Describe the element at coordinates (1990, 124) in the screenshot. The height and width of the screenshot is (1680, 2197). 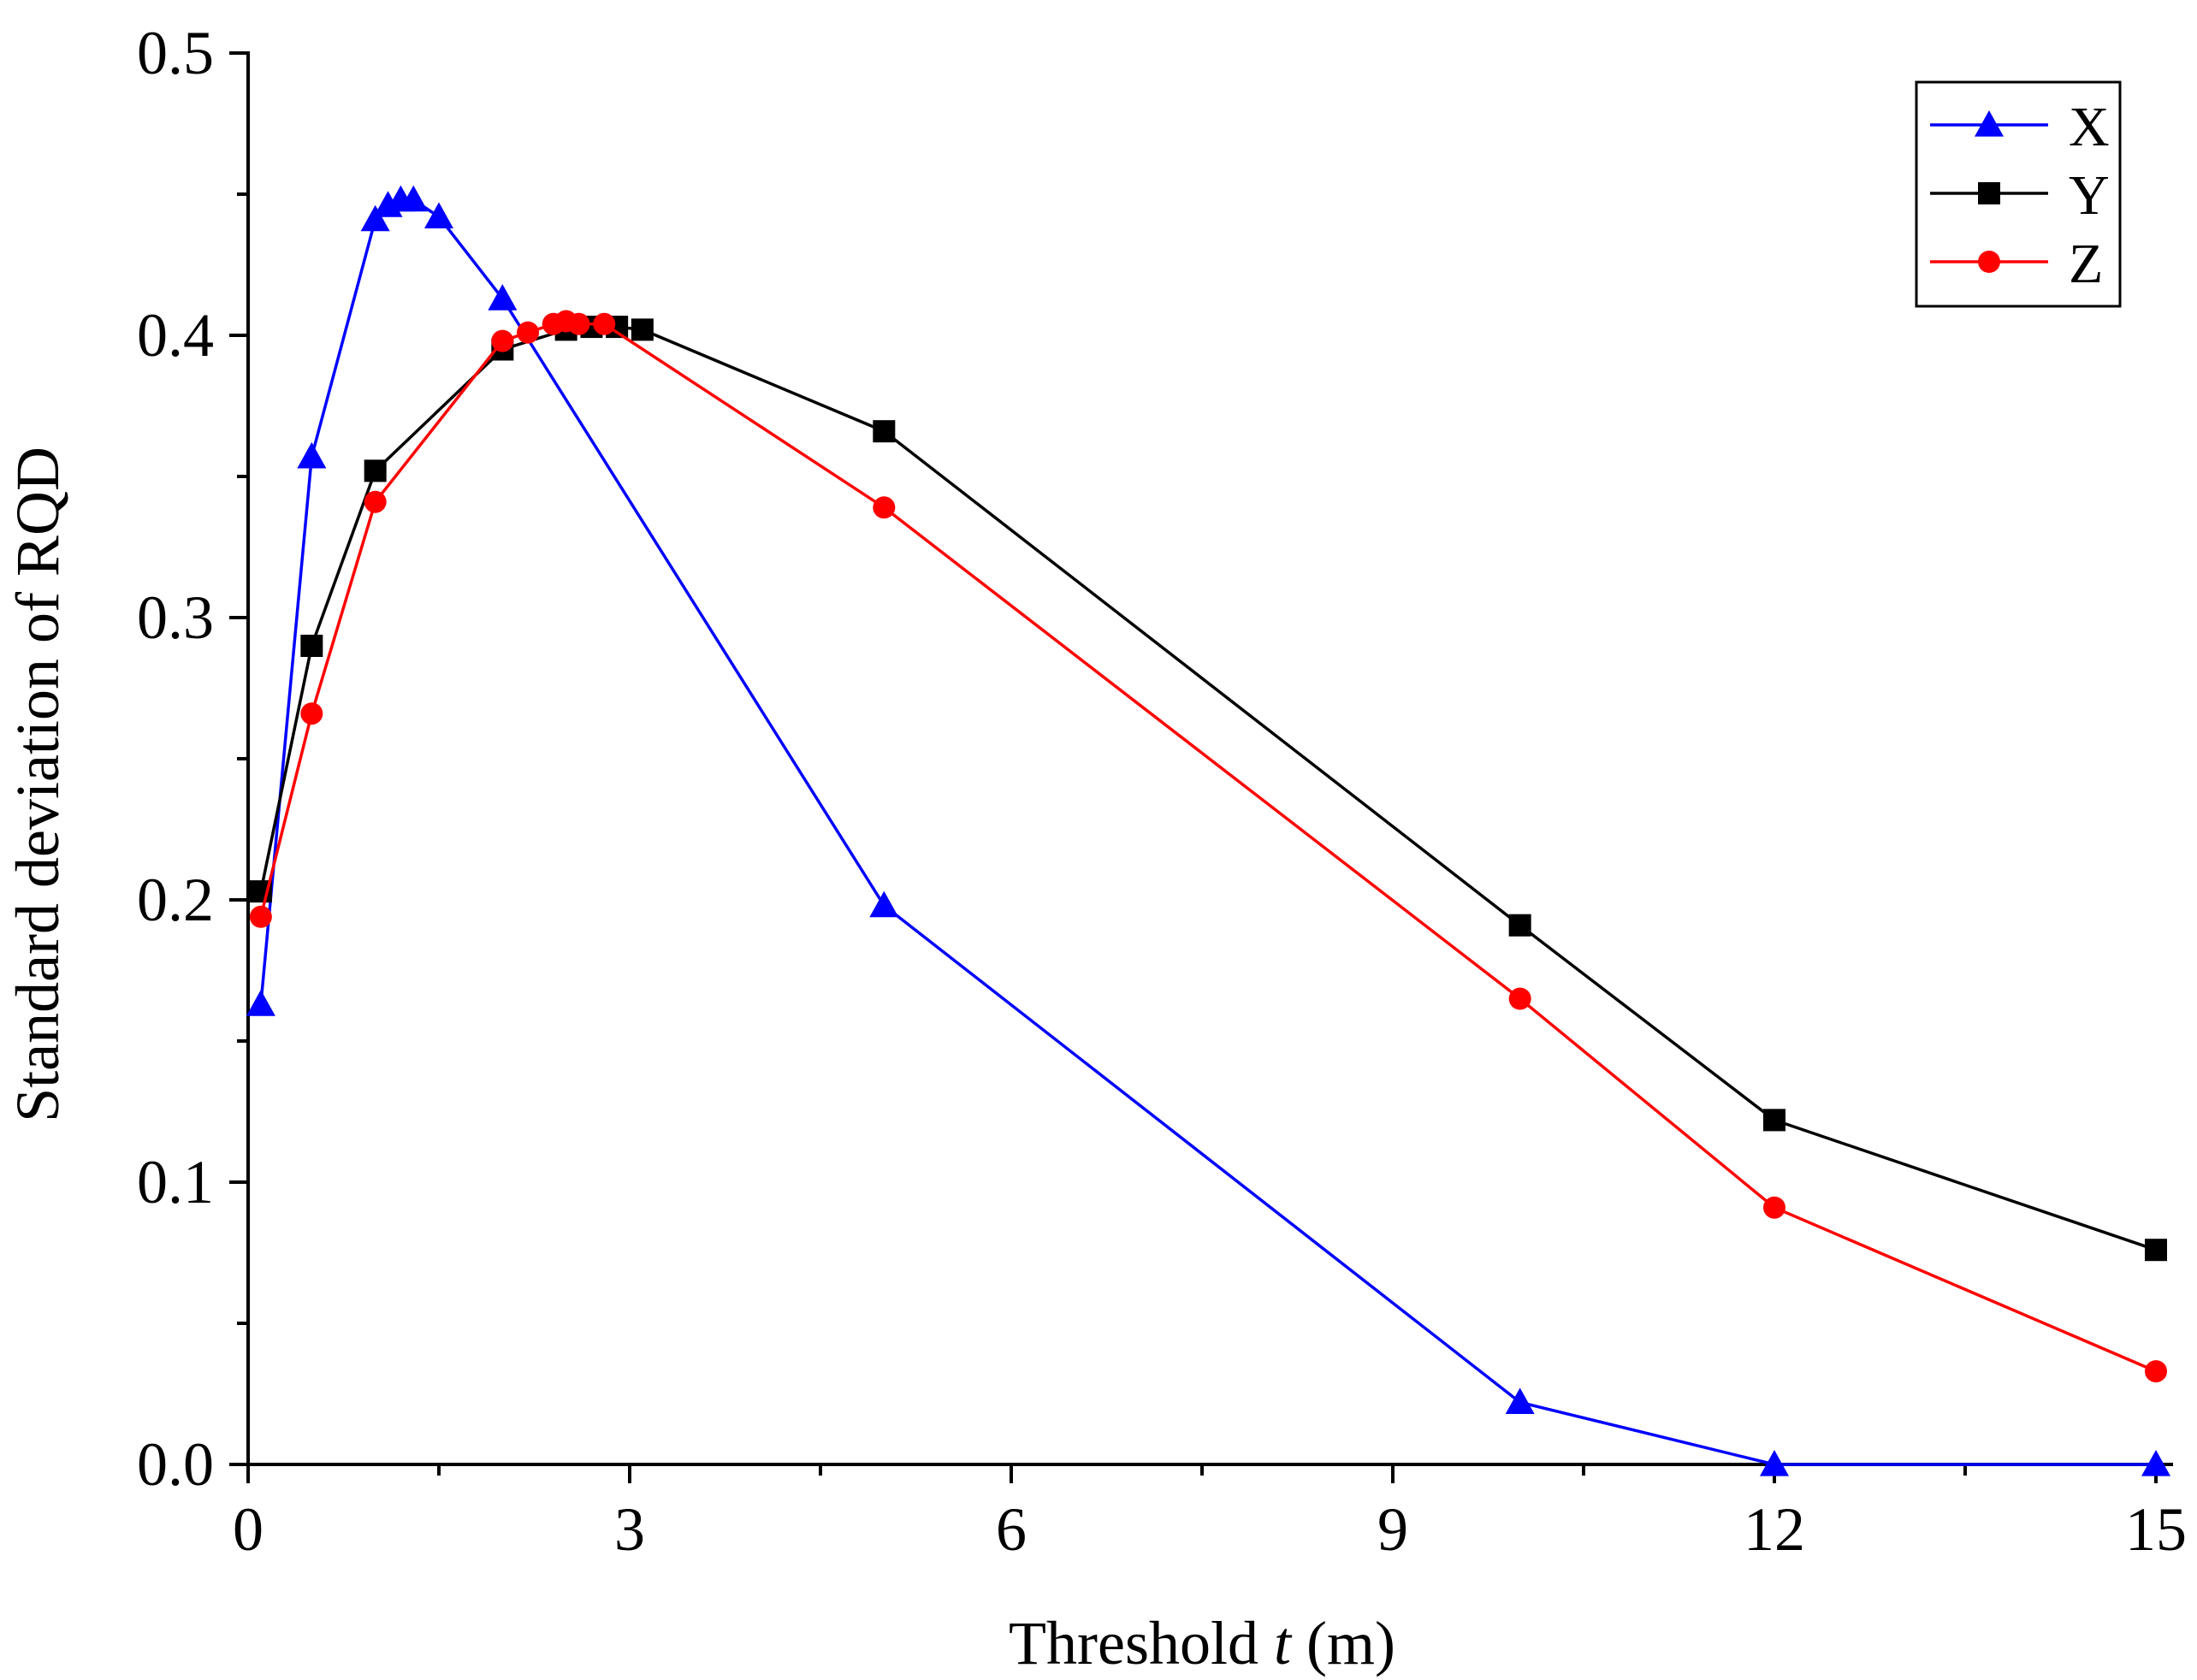
I see `legend-marker-x` at that location.